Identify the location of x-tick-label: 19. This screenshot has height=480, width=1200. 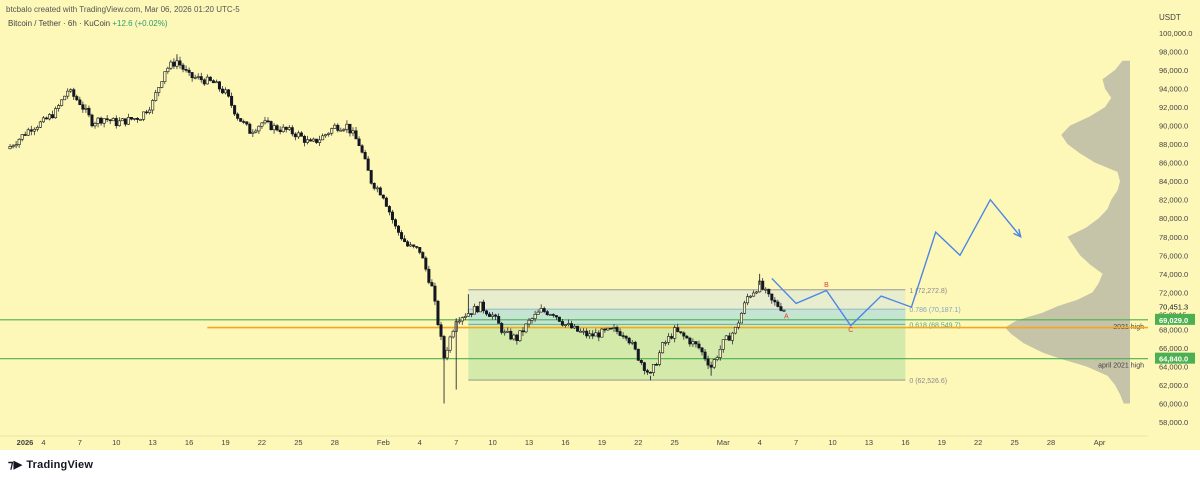
(602, 442).